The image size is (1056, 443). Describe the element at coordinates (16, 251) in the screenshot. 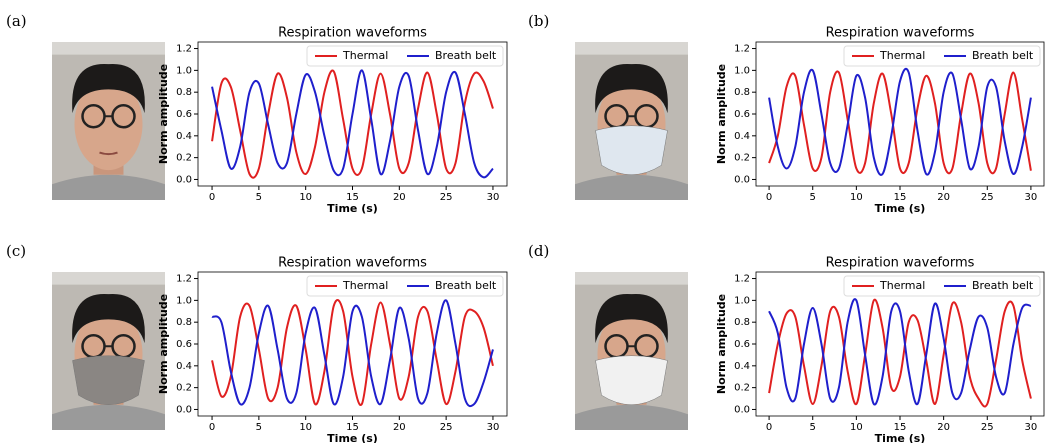

I see `panel-label: (c)` at that location.